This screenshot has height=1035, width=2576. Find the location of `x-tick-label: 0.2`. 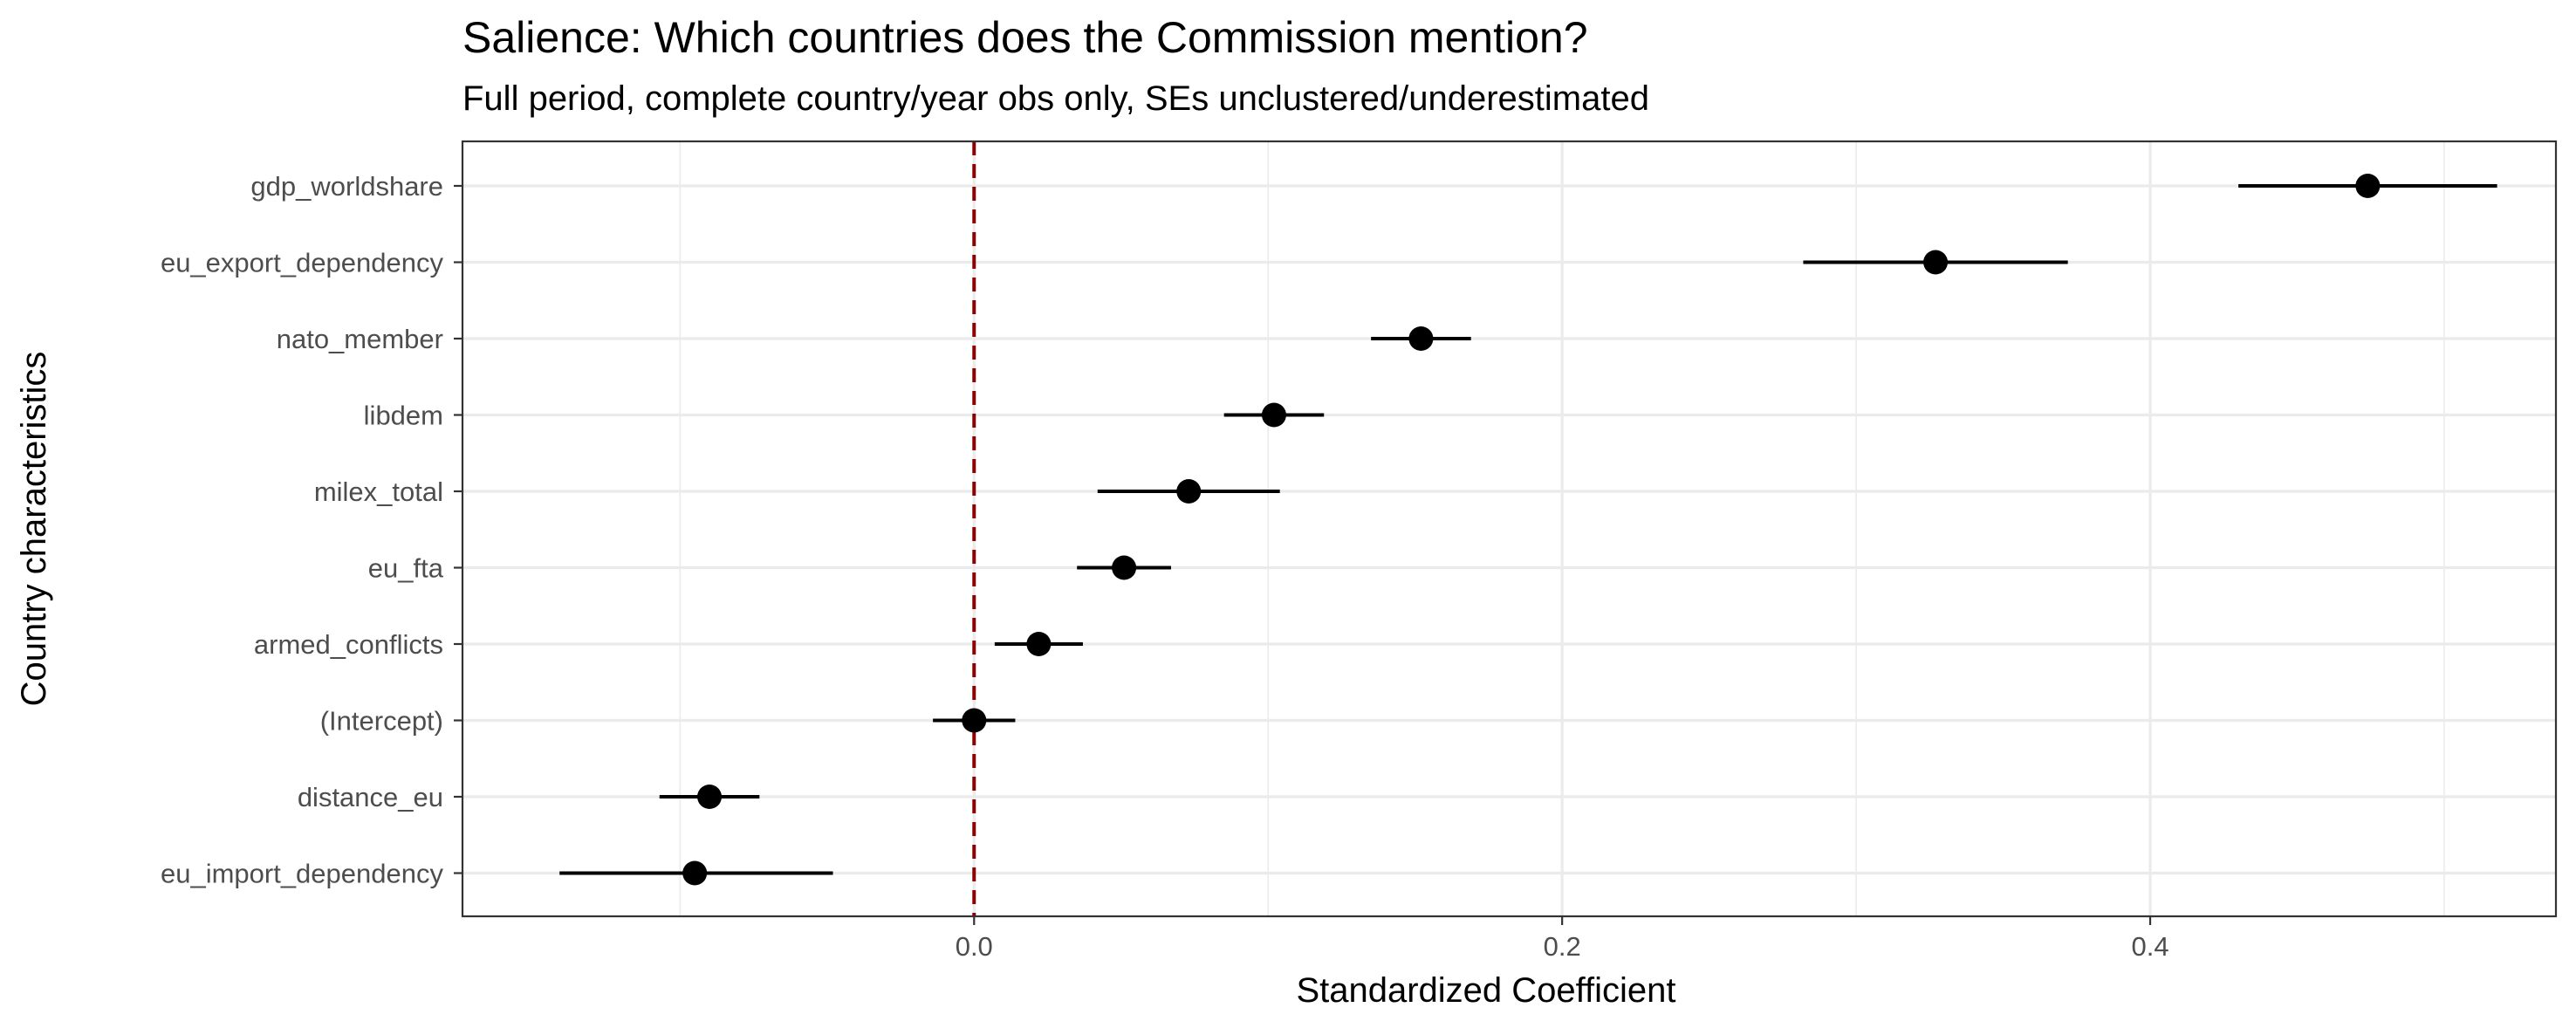

x-tick-label: 0.2 is located at coordinates (1562, 947).